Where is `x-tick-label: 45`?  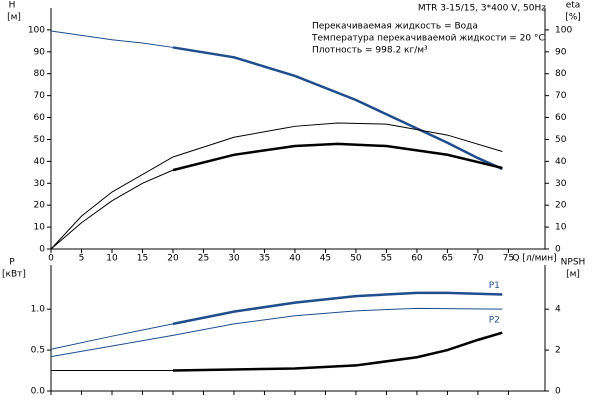
x-tick-label: 45 is located at coordinates (325, 259).